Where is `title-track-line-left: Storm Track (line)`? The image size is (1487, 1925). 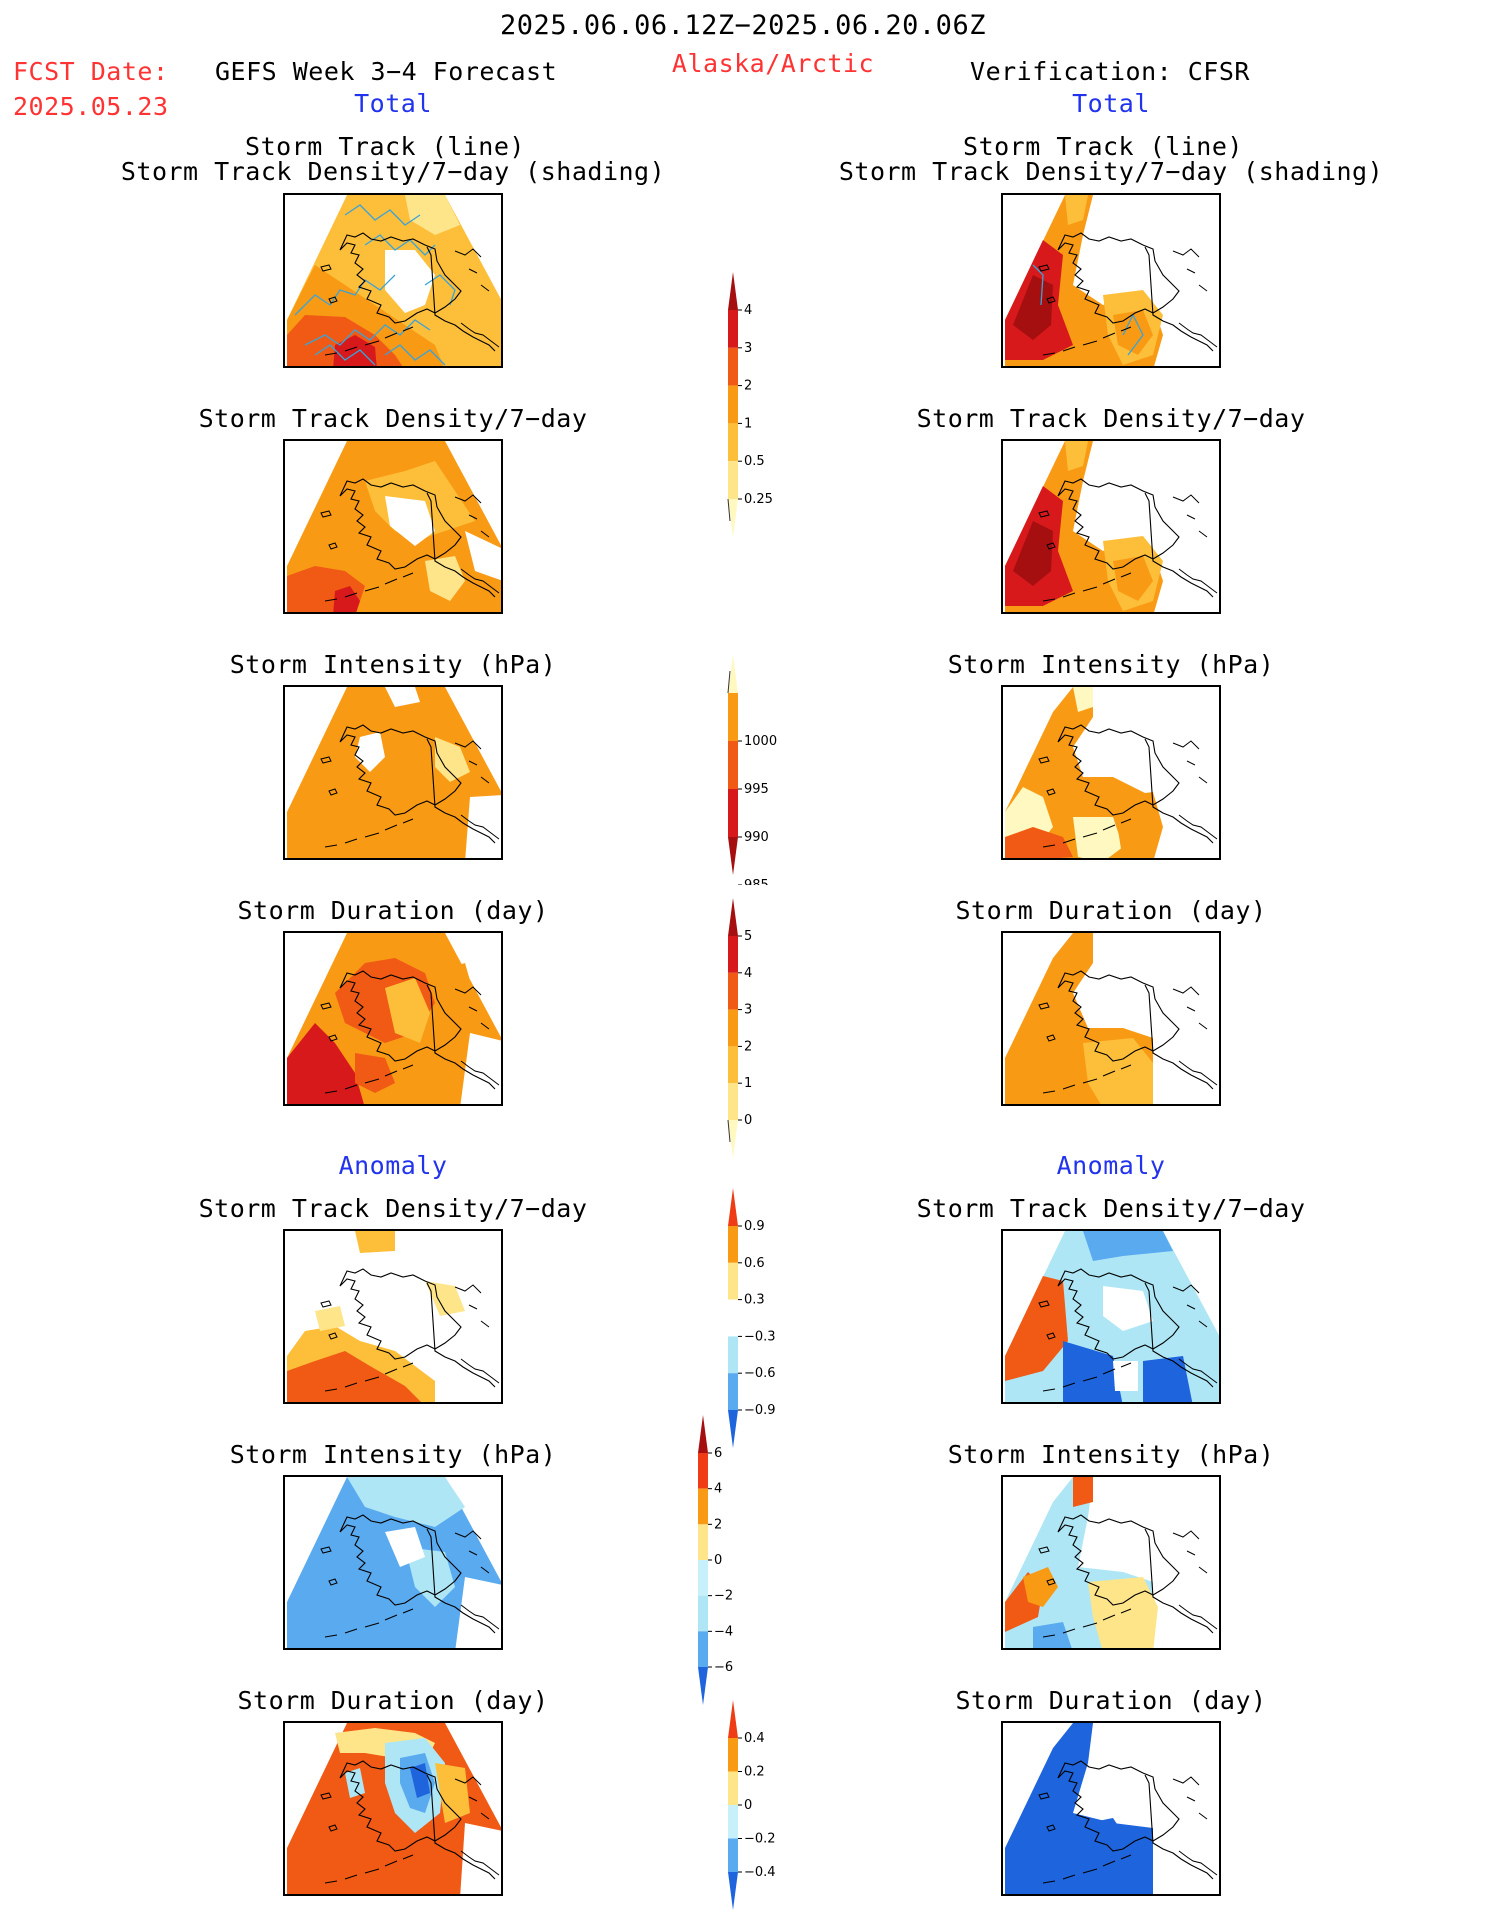
title-track-line-left: Storm Track (line) is located at coordinates (385, 146).